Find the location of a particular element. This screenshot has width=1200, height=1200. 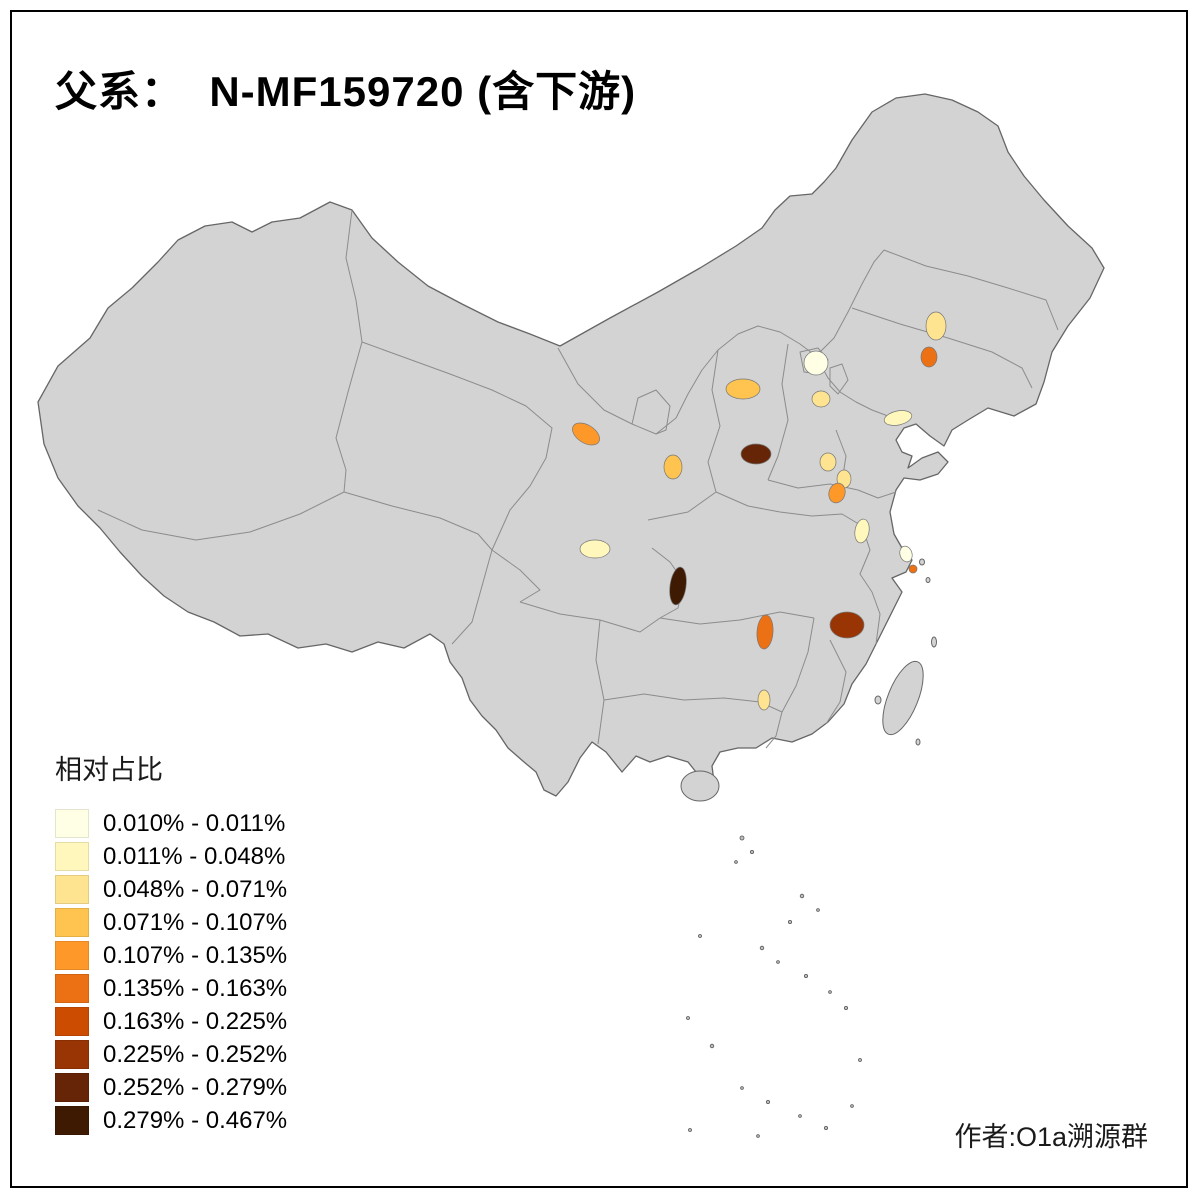

legend-label: 0.163% - 0.225% is located at coordinates (195, 1021).